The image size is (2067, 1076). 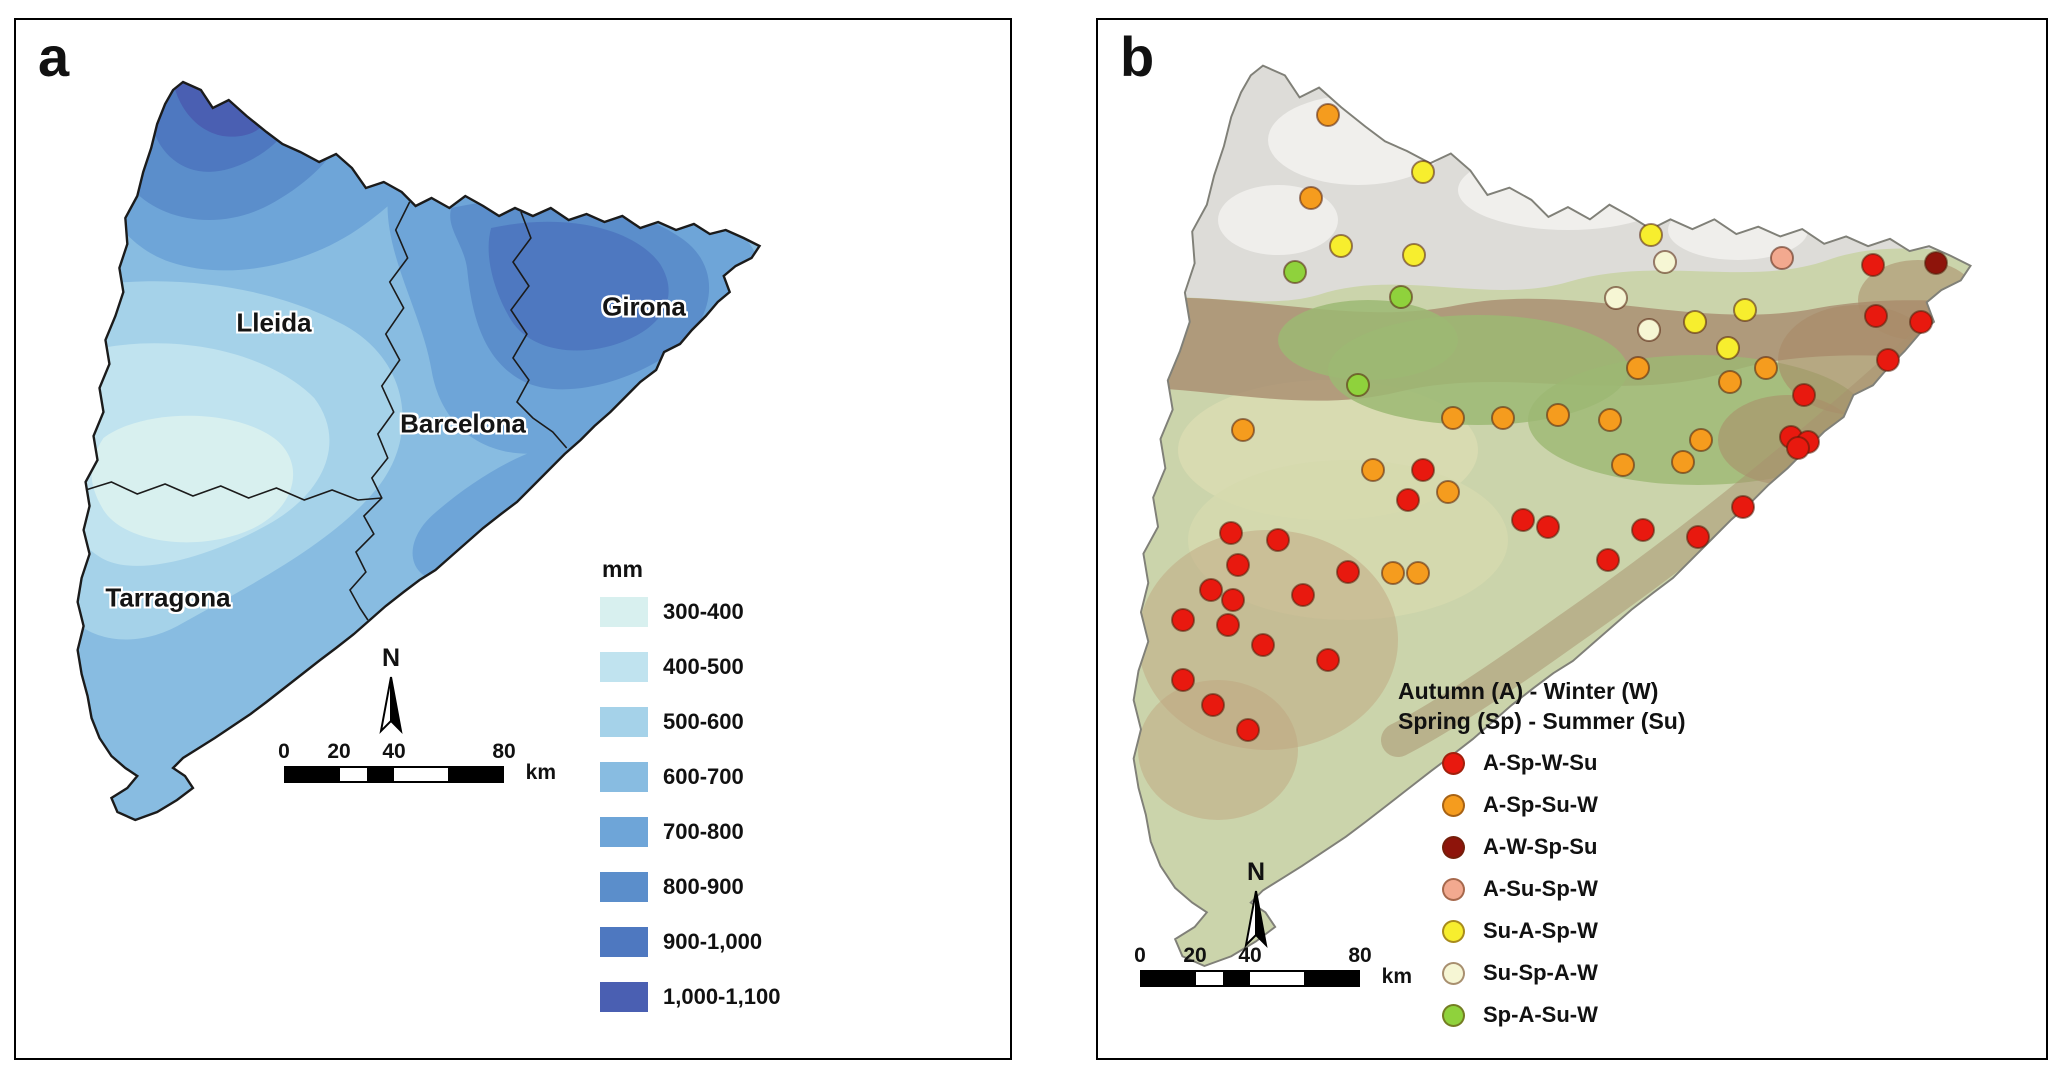 I want to click on north-arrow: N, so click(x=391, y=693).